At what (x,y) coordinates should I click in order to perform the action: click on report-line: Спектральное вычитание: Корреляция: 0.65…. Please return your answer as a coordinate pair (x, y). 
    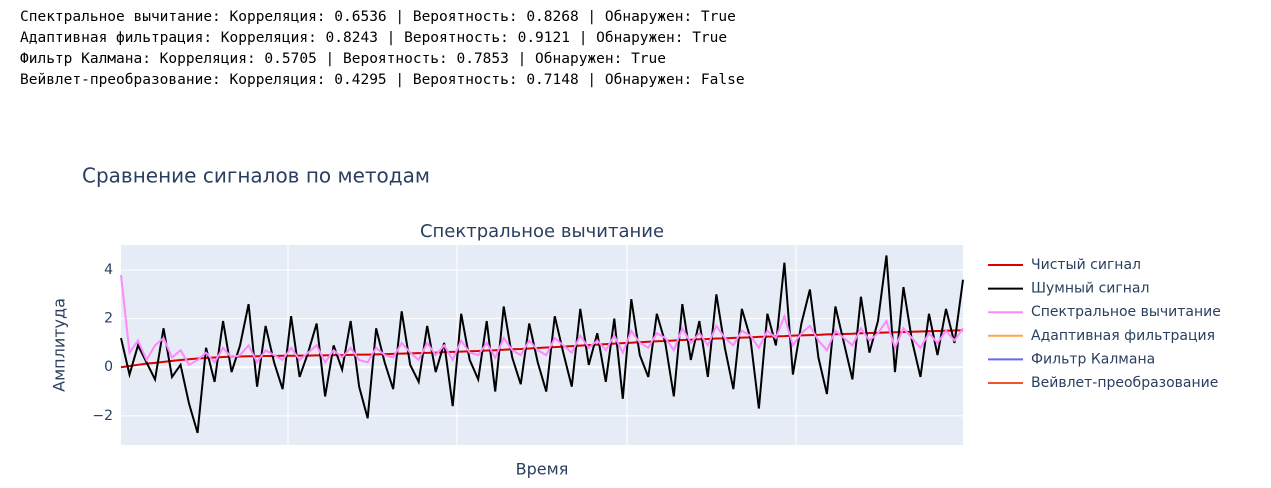
    Looking at the image, I should click on (378, 17).